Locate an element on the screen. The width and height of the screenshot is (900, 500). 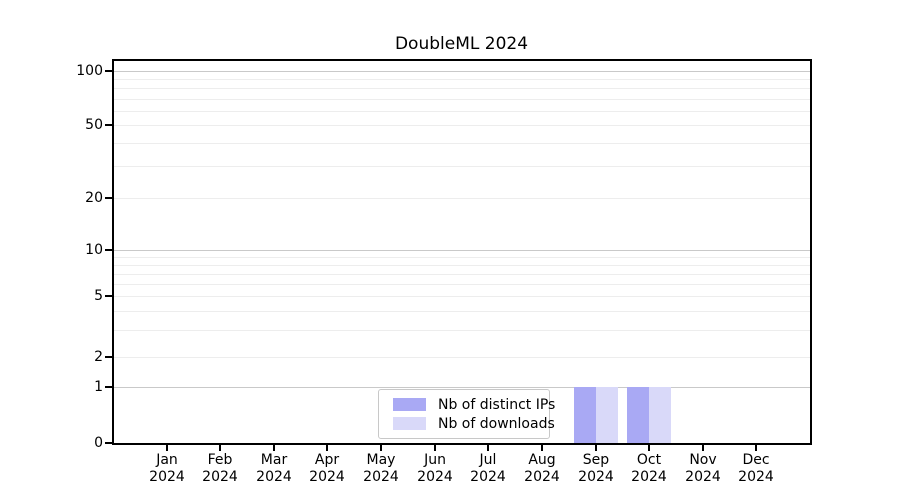
x-tick-label-apr: Apr 2024 is located at coordinates (327, 468).